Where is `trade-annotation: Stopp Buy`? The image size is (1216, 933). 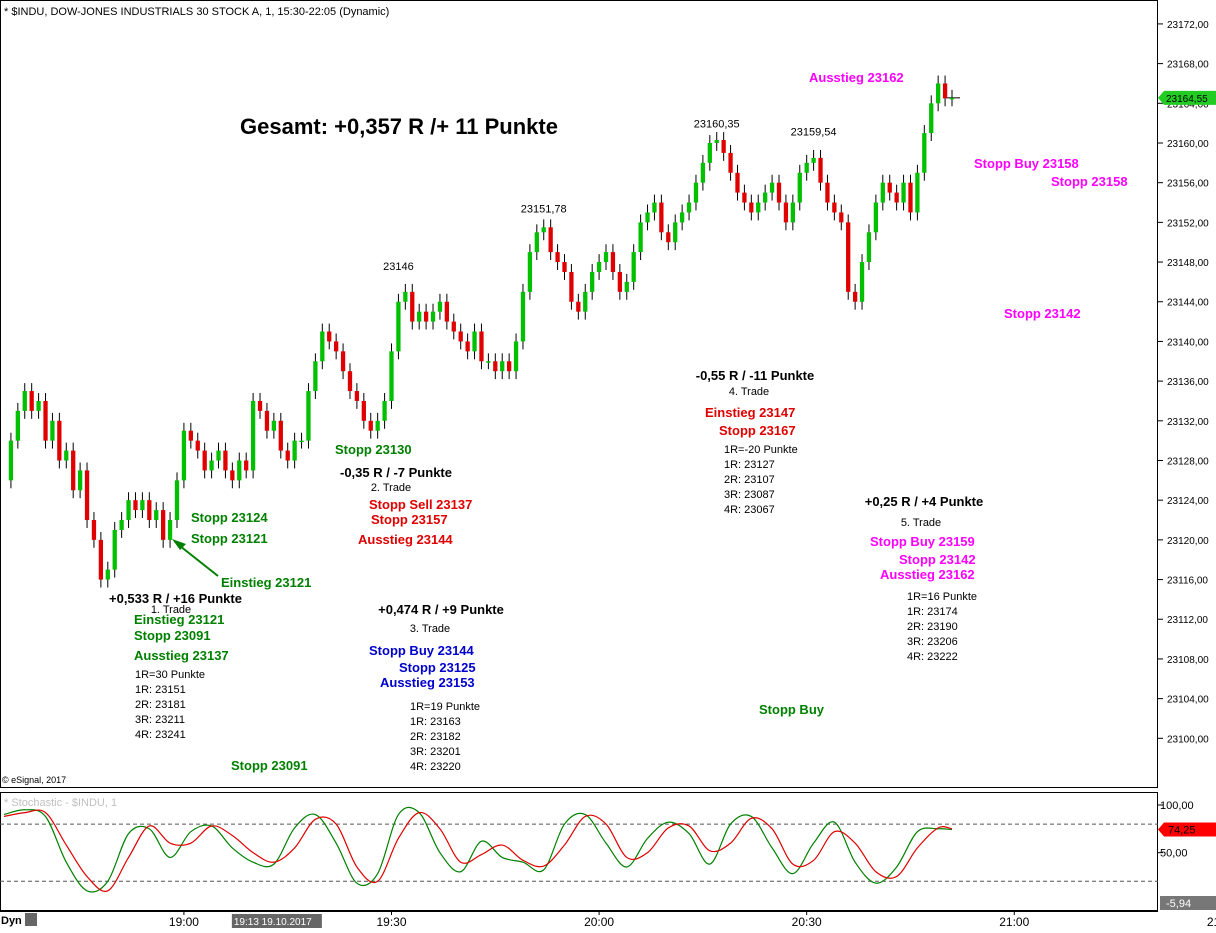
trade-annotation: Stopp Buy is located at coordinates (792, 709).